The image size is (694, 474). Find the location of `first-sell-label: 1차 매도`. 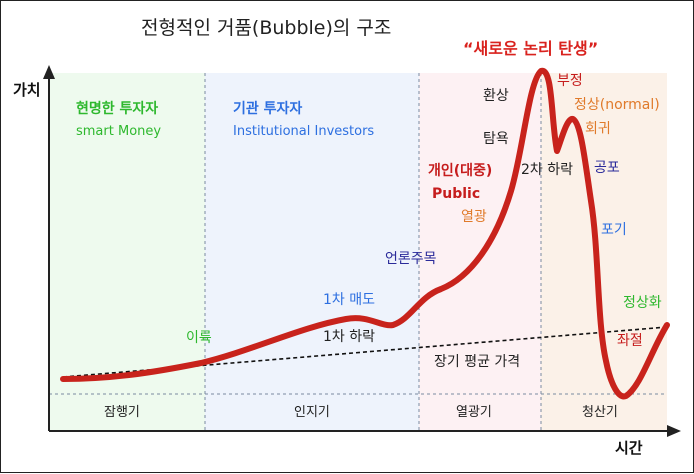

first-sell-label: 1차 매도 is located at coordinates (349, 300).